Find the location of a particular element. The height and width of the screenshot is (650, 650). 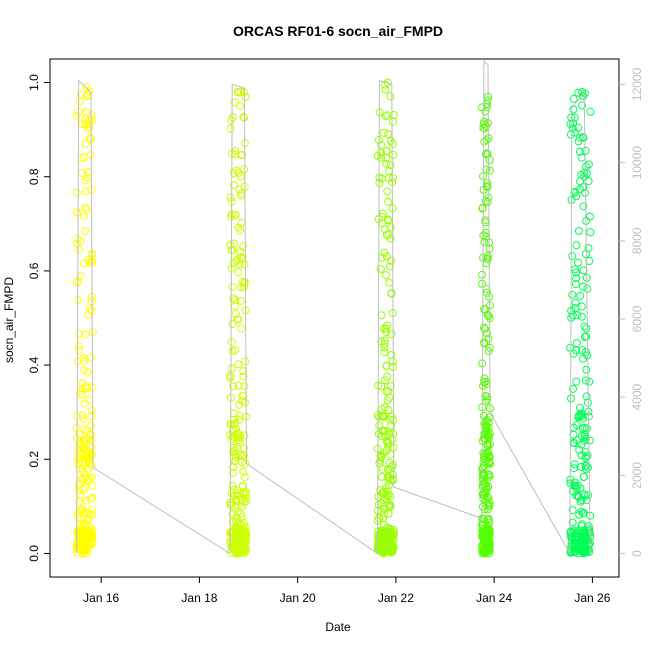

x-tick-label: Jan 24 is located at coordinates (494, 598).